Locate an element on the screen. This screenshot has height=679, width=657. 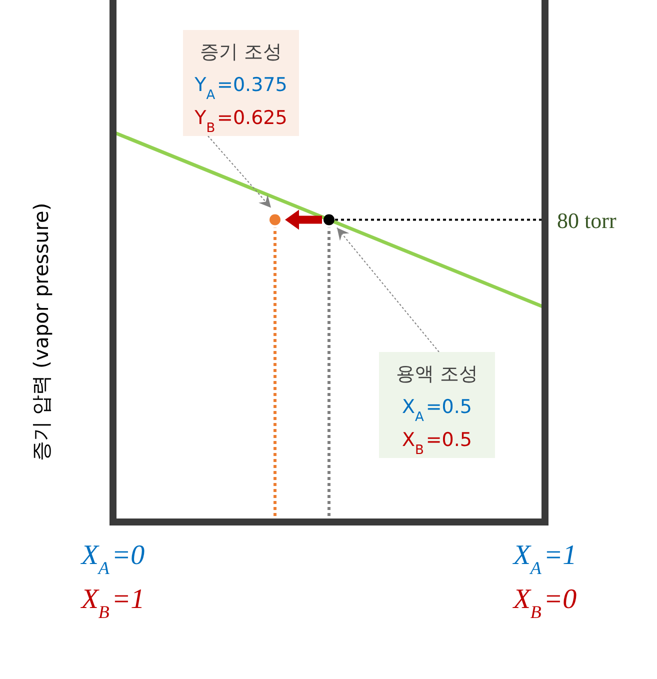
y-axis-title: 증기 압력 (vapor pressure) is located at coordinates (41, 332).